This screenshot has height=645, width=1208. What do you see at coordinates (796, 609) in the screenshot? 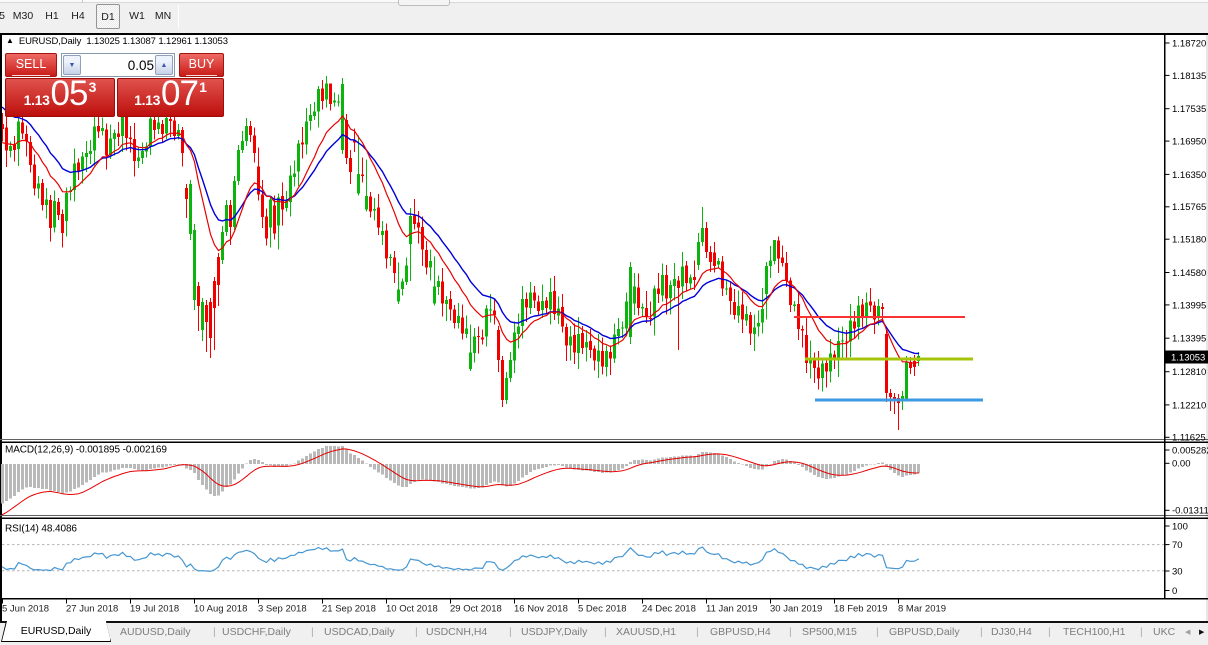
I see `svg-text: 30 Jan 2019` at bounding box center [796, 609].